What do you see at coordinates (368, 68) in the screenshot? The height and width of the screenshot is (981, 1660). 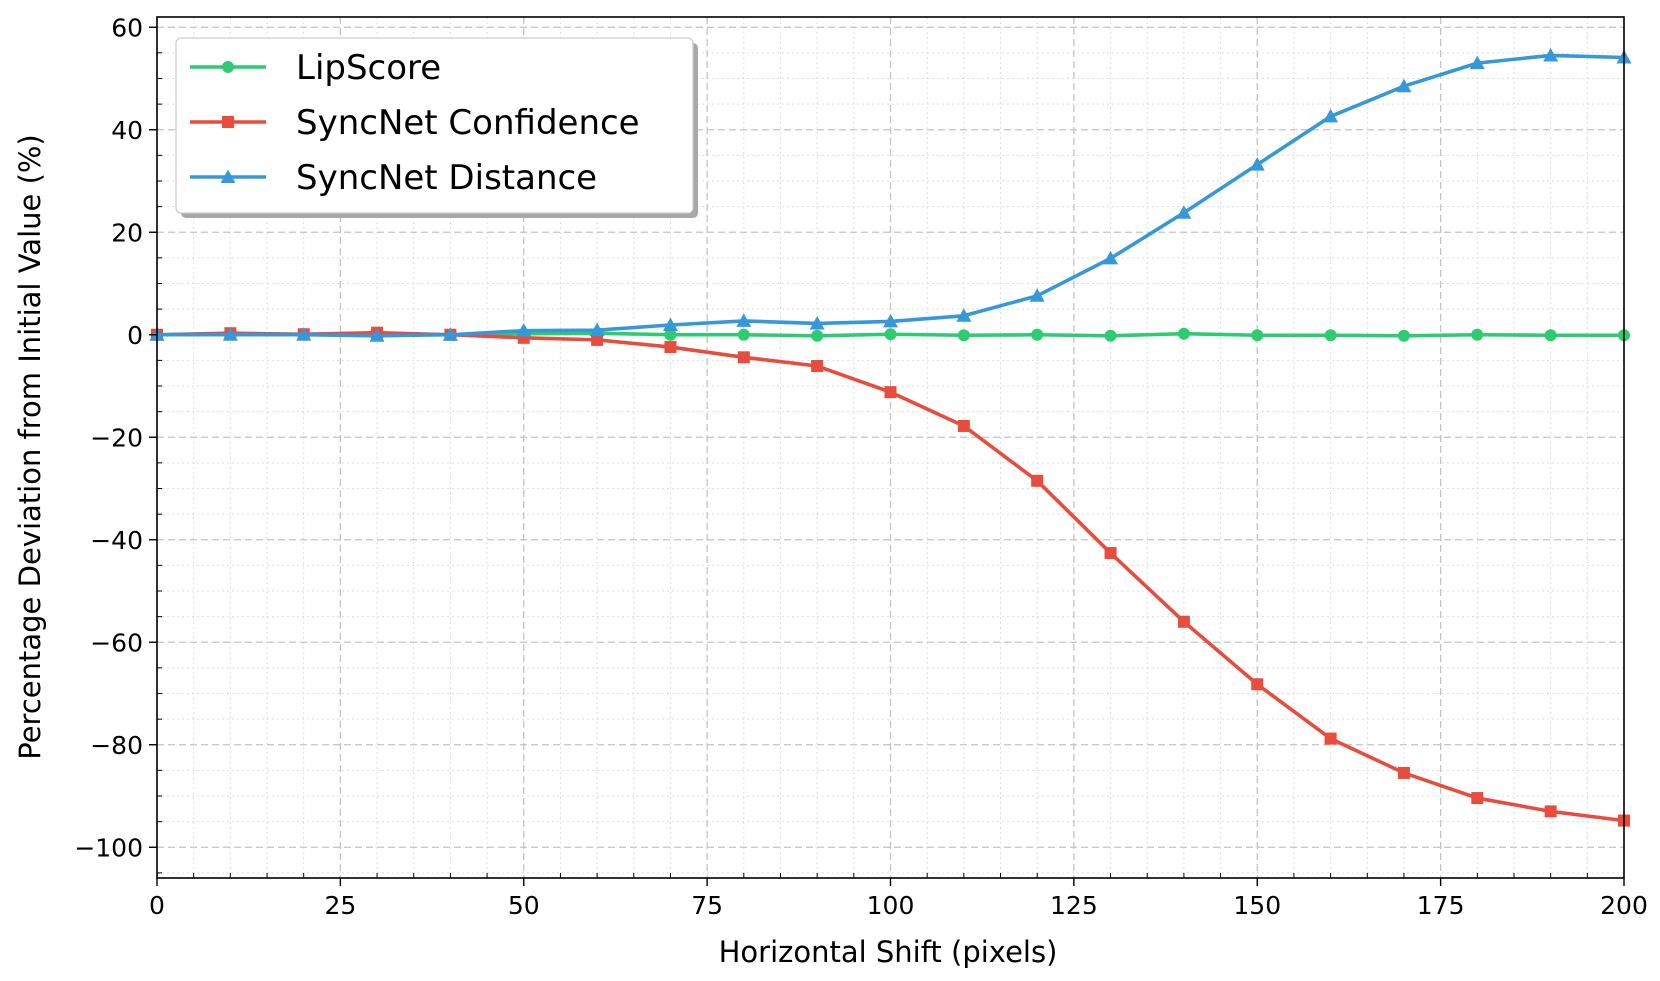 I see `legend-label: LipScore` at bounding box center [368, 68].